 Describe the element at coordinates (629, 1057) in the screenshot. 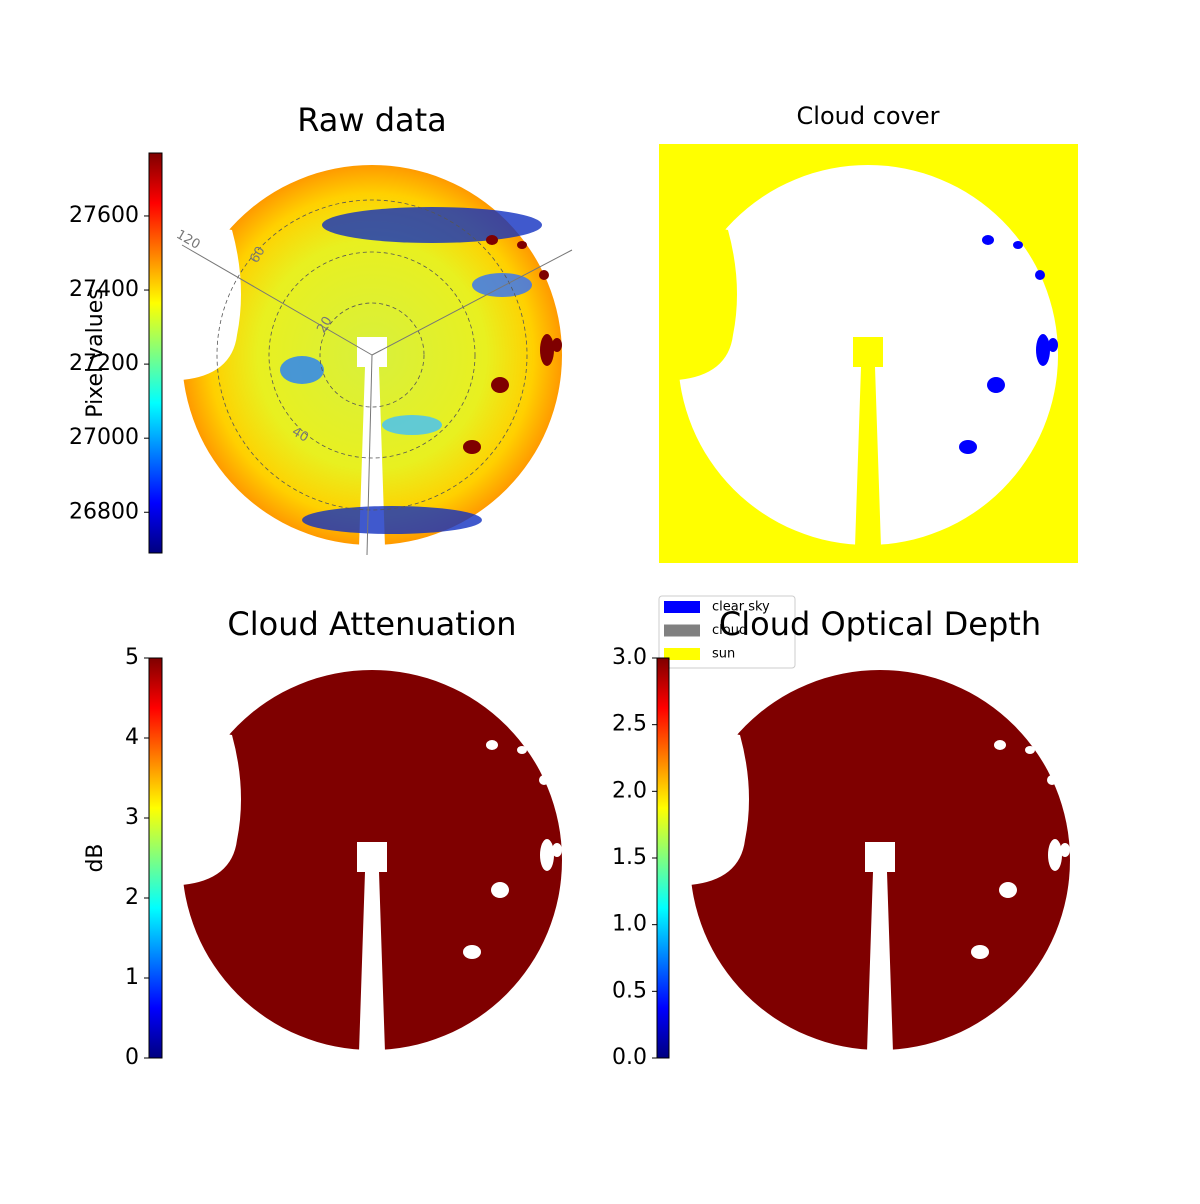

I see `colorbar-tick-label: 0.0` at that location.